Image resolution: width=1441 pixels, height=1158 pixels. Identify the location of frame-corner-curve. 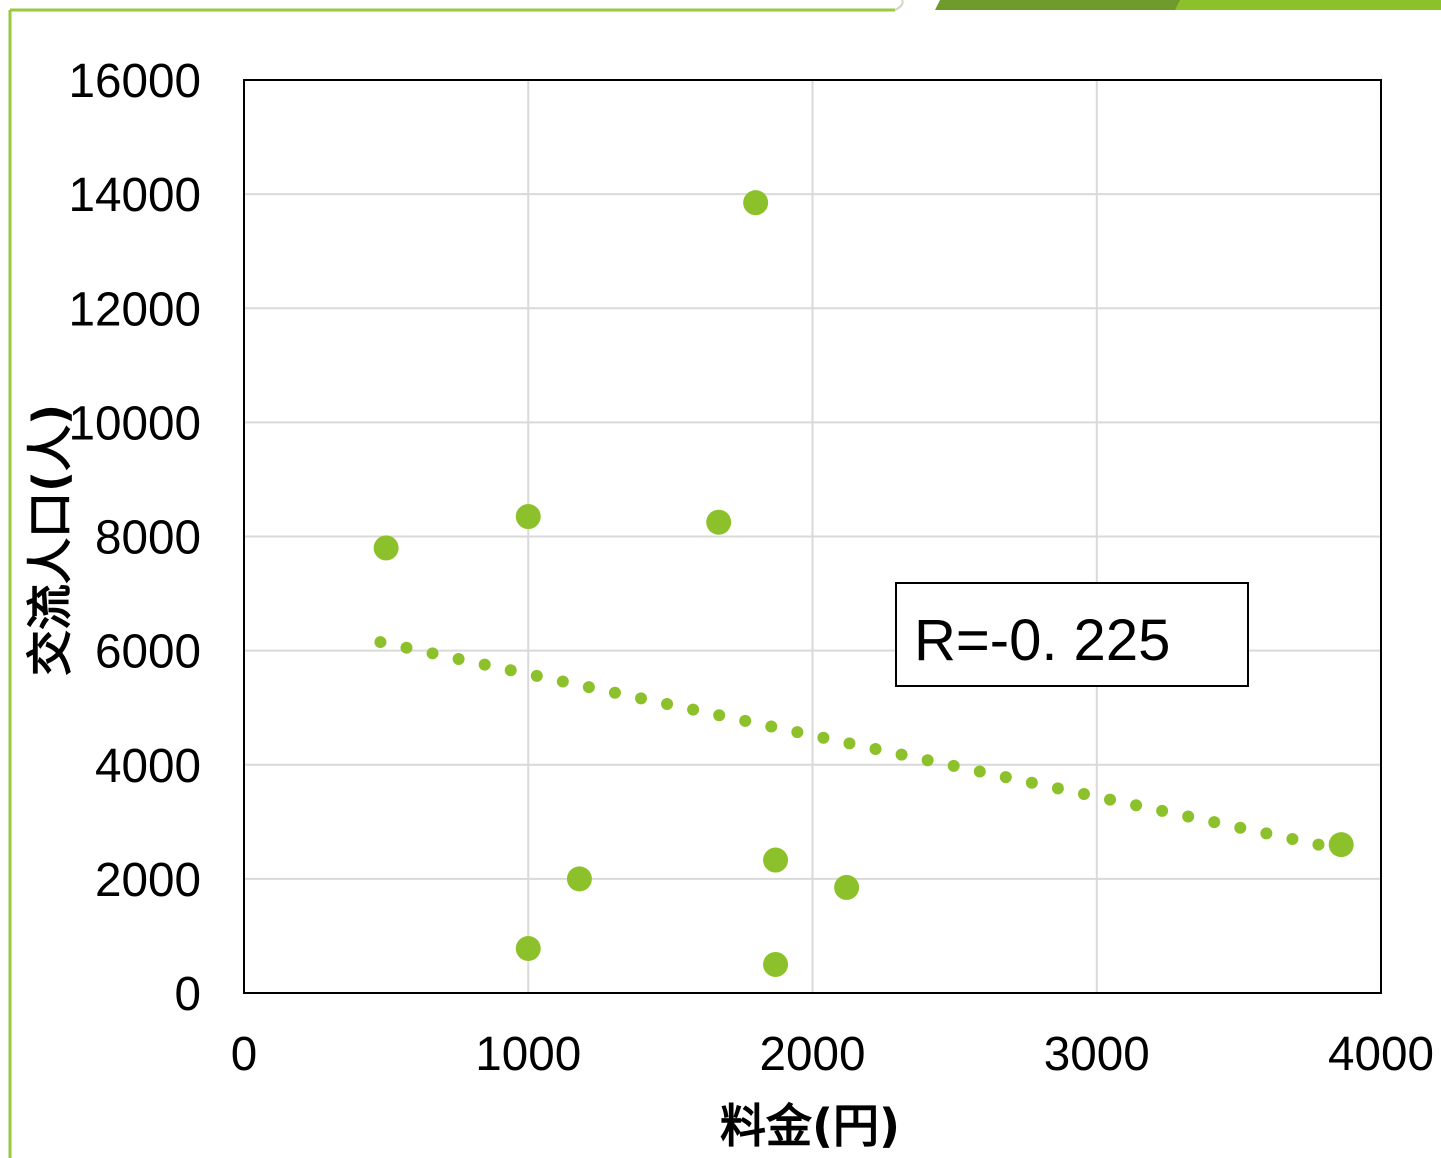
(899, 5).